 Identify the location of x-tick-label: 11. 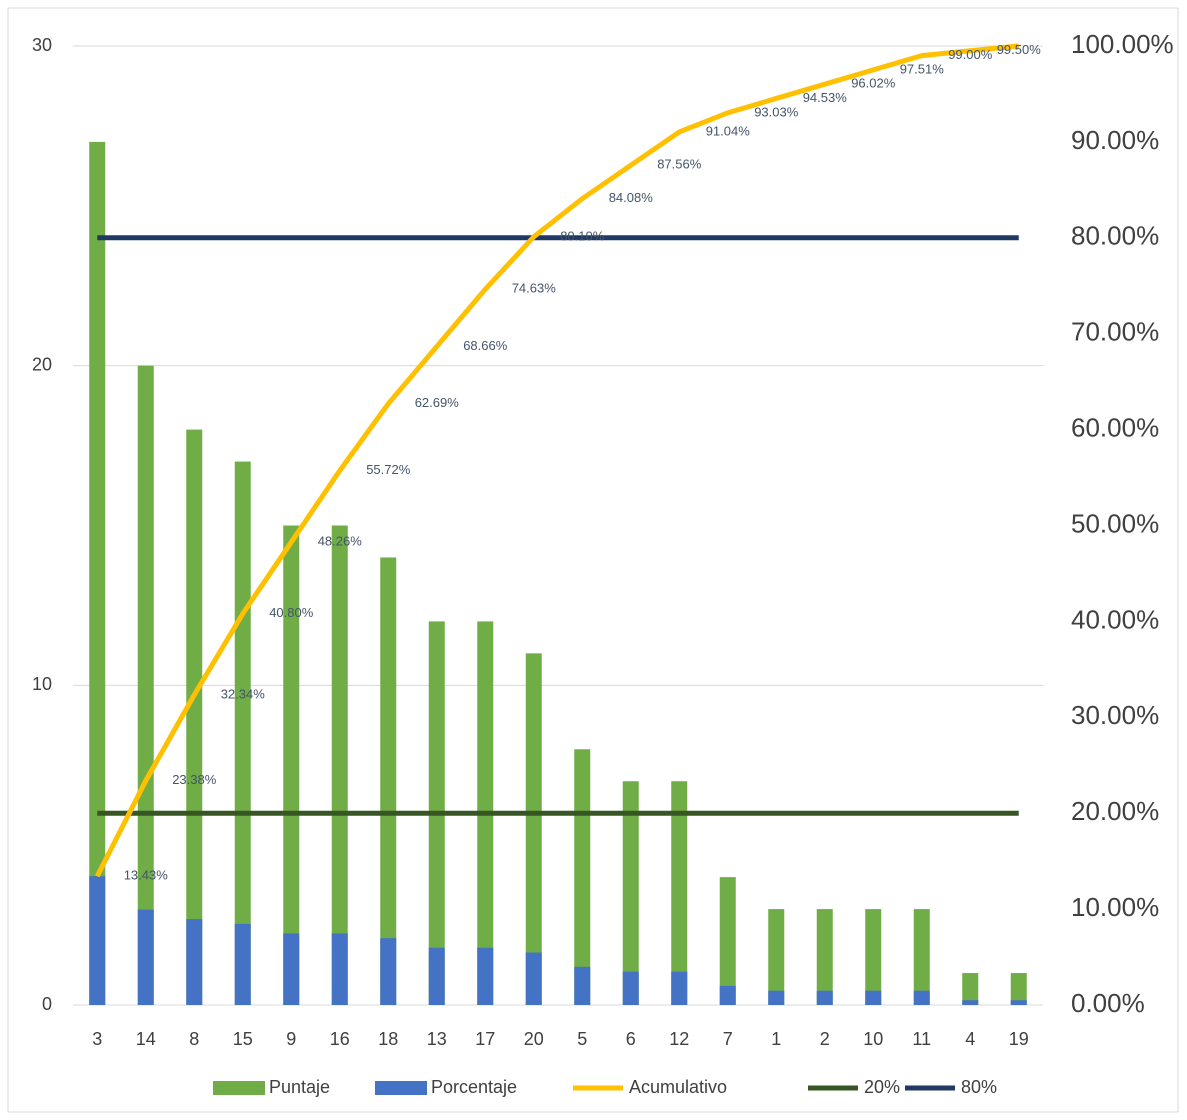
(921, 1039).